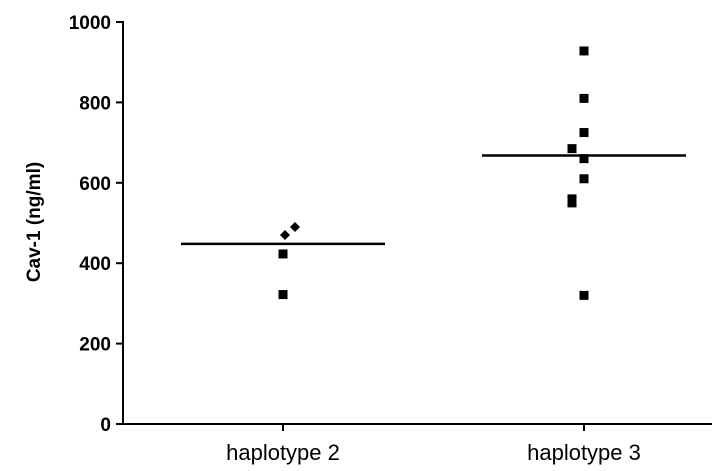  Describe the element at coordinates (417, 444) in the screenshot. I see `x-axis: haplotype 2 haplotype 3` at that location.